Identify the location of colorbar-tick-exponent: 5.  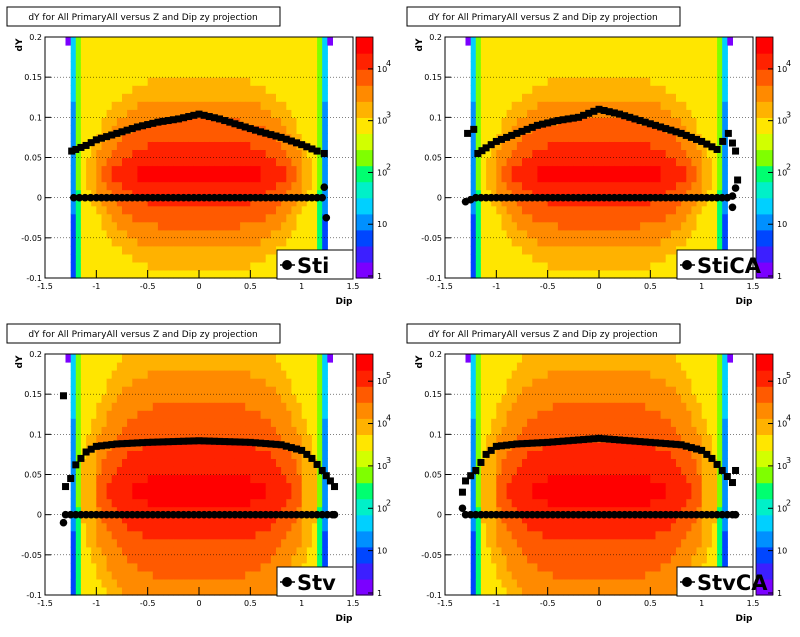
(388, 375).